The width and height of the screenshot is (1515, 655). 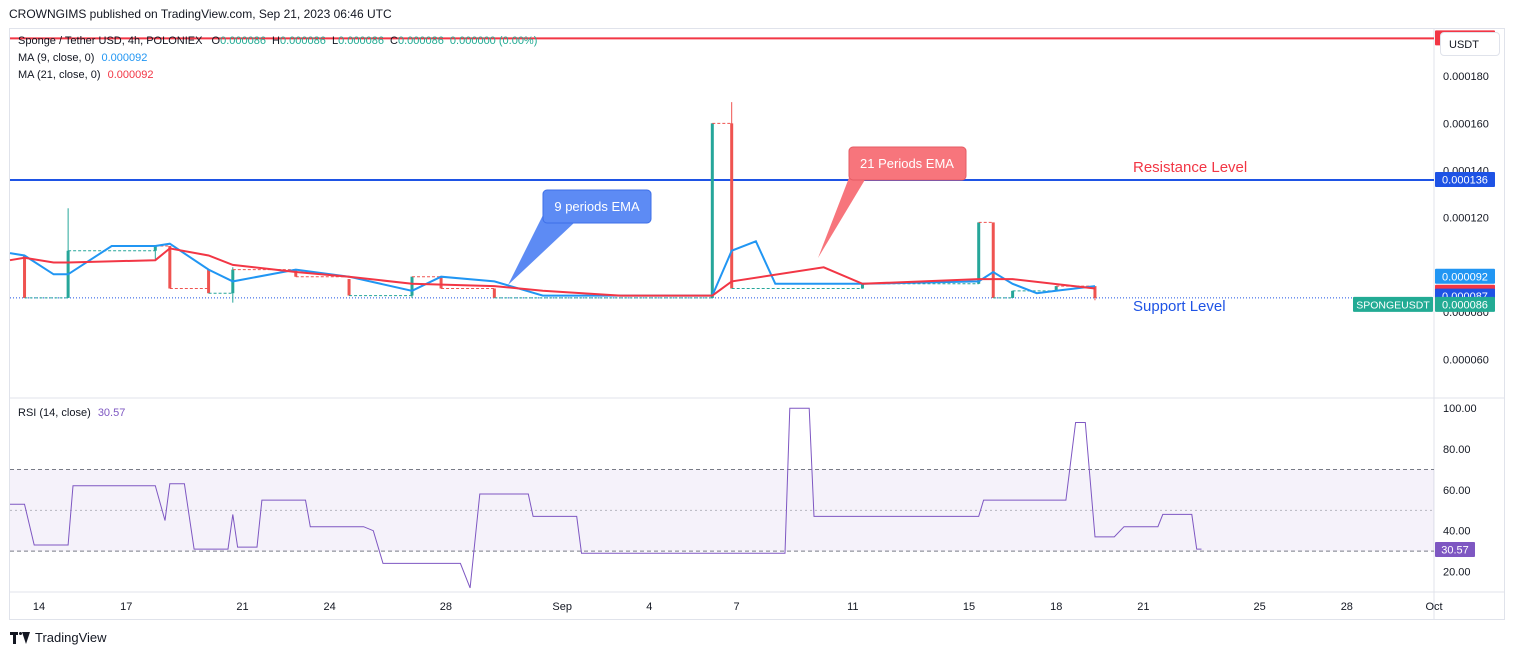 What do you see at coordinates (1470, 44) in the screenshot?
I see `currency-button: USDT` at bounding box center [1470, 44].